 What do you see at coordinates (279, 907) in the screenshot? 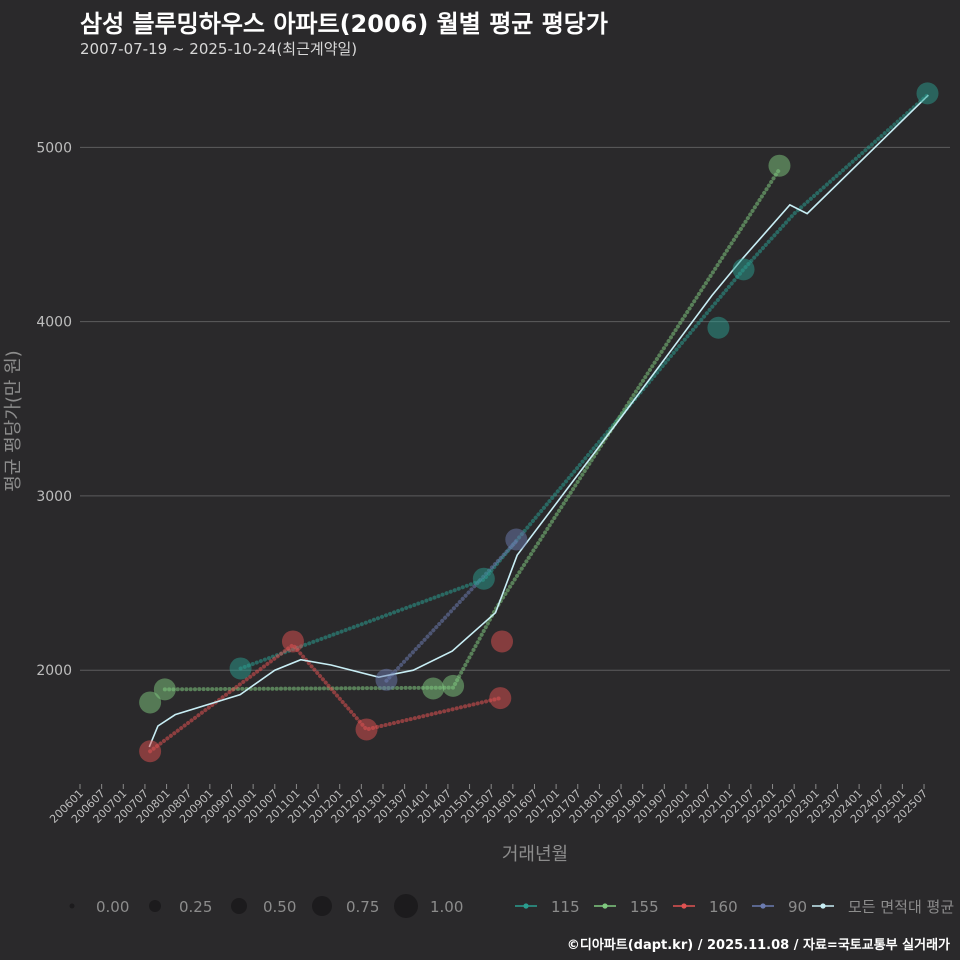
I see `size-legend-label: 0.50` at bounding box center [279, 907].